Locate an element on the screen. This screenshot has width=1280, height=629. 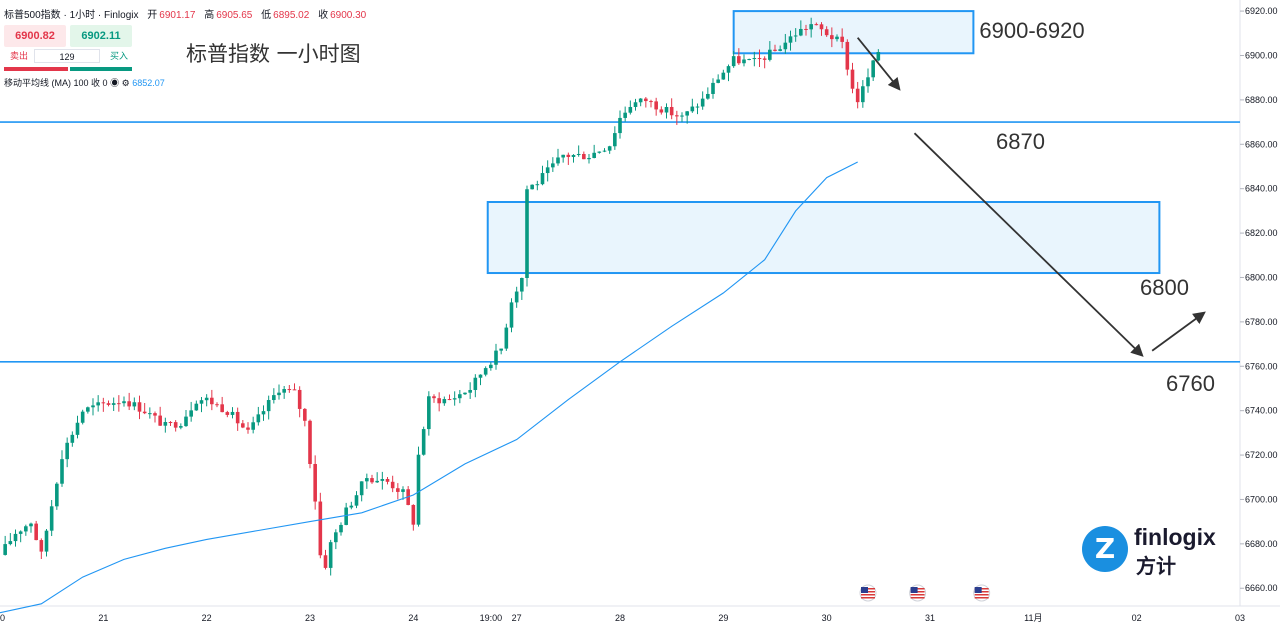
logo-mark-icon: Z is located at coordinates (1105, 549).